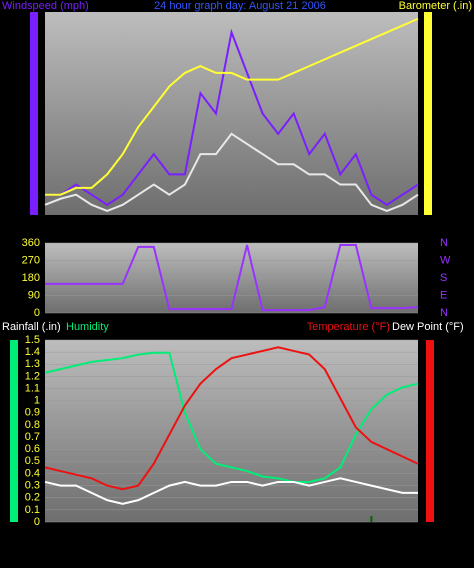  I want to click on y-tick-label: 90, so click(34, 295).